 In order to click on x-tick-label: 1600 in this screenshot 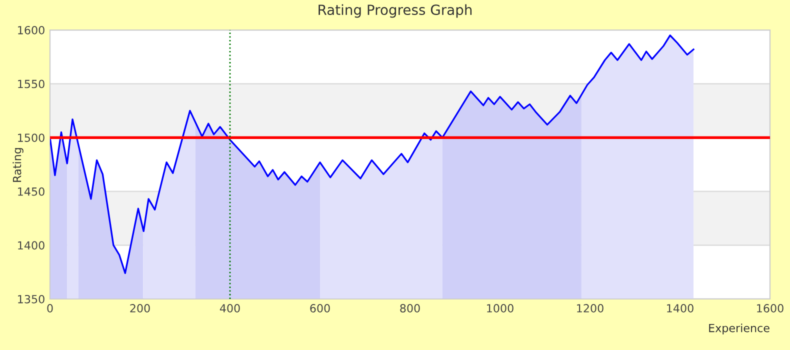, I will do `click(770, 308)`.